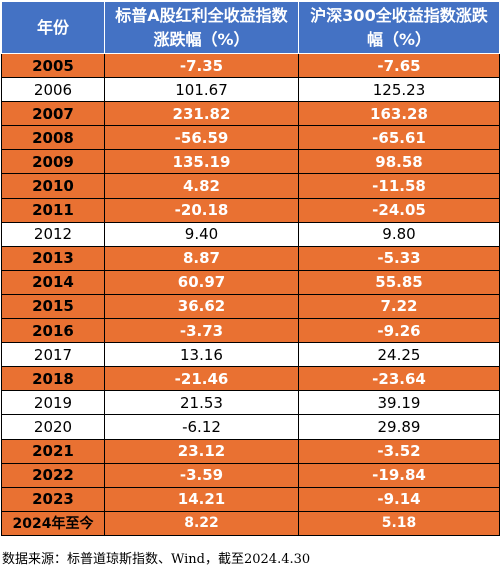 The image size is (500, 571). What do you see at coordinates (201, 475) in the screenshot?
I see `sp-a-dividend-value: -3.59` at bounding box center [201, 475].